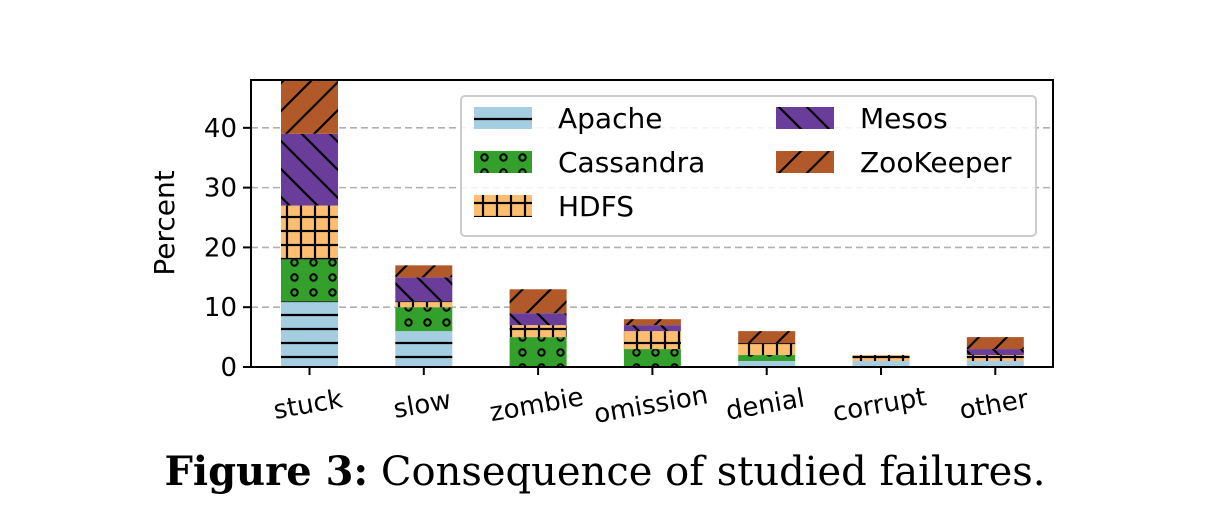  What do you see at coordinates (707, 472) in the screenshot?
I see `figure-caption-text: Consequence of studied failures.` at bounding box center [707, 472].